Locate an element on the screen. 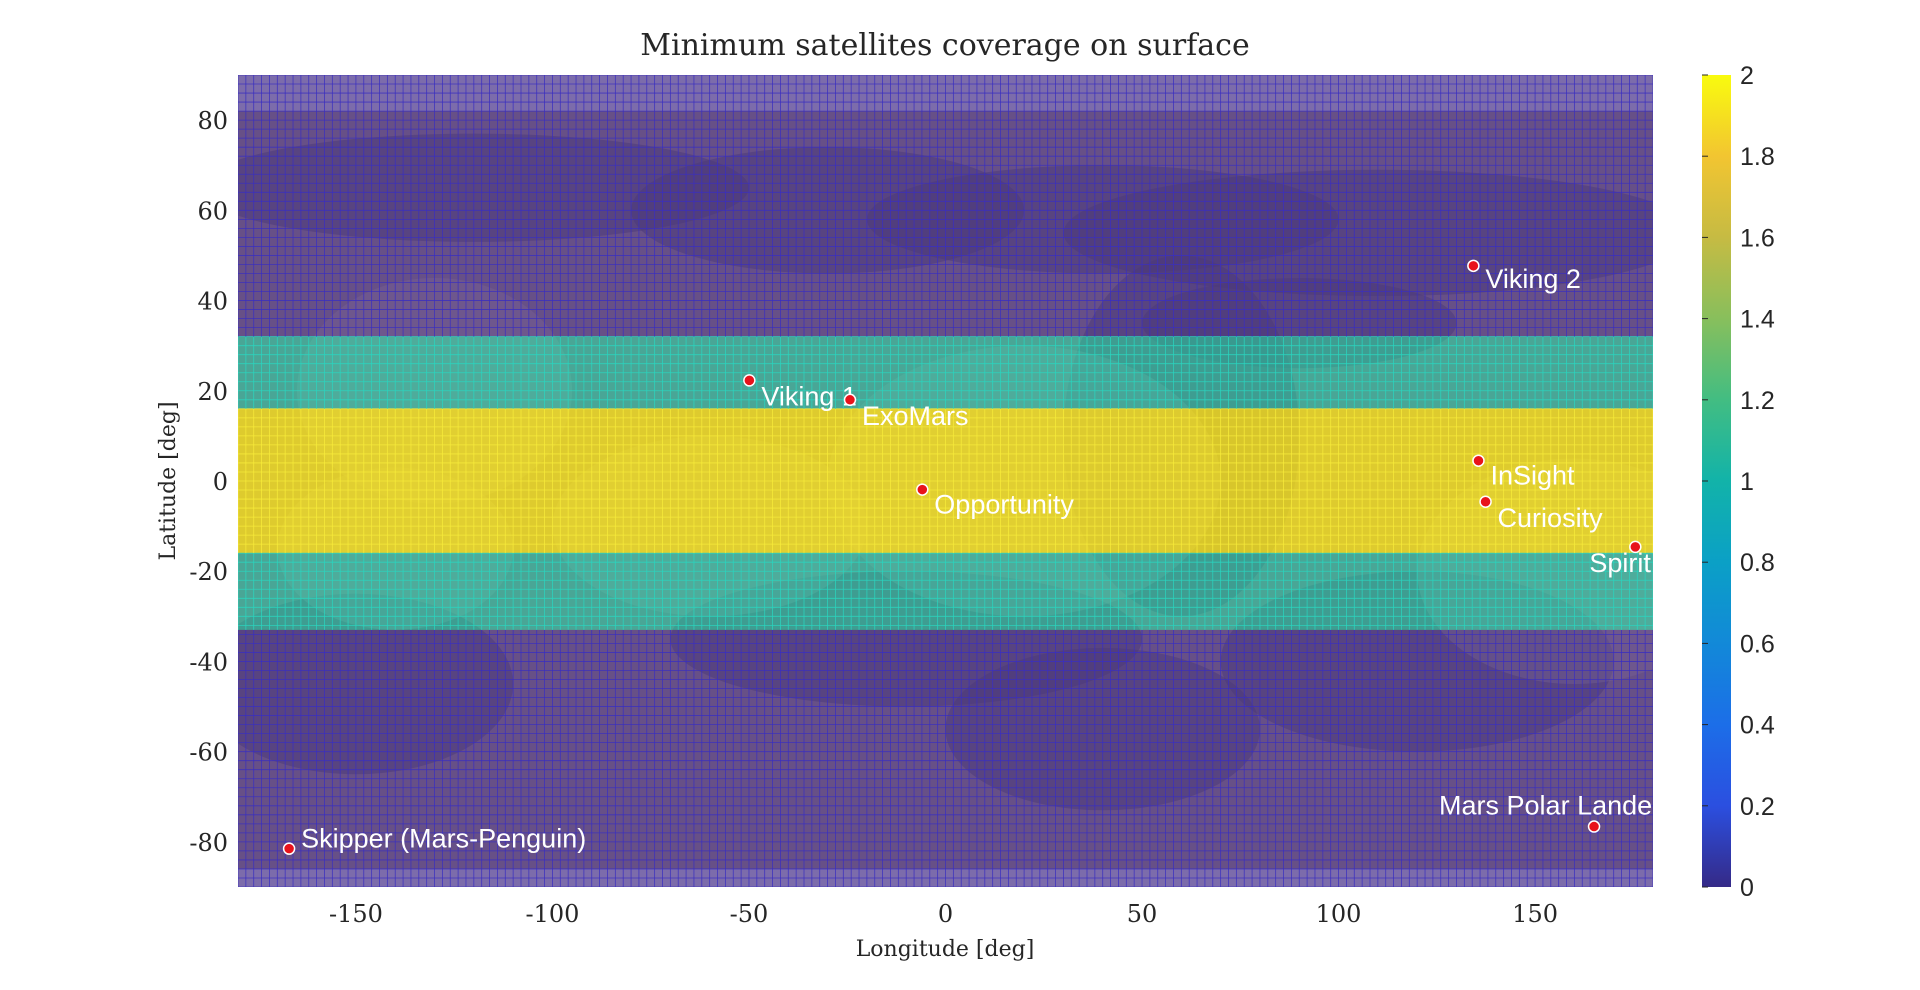 The height and width of the screenshot is (990, 1920). landing-site-label: Mars Polar Lander is located at coordinates (1550, 806).